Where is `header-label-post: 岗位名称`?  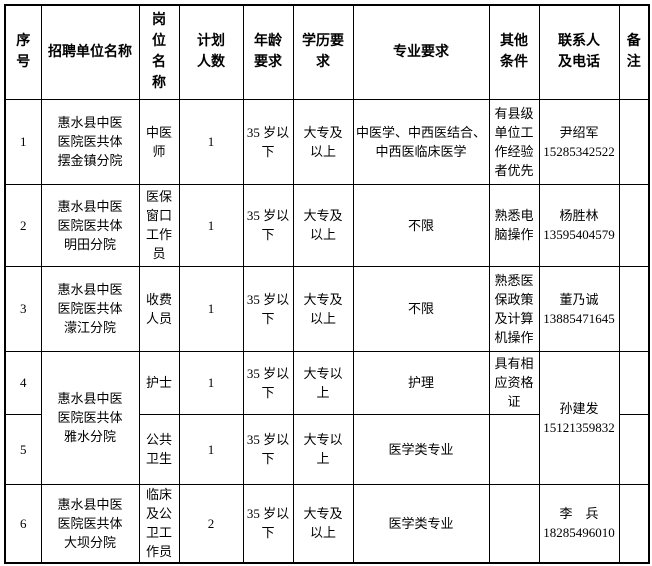 header-label-post: 岗位名称 is located at coordinates (159, 52).